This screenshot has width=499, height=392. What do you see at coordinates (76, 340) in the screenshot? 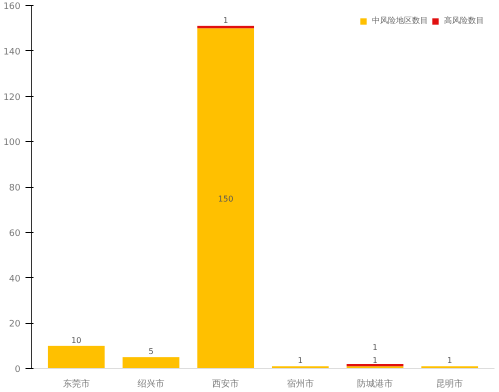
I see `data-label: 10` at bounding box center [76, 340].